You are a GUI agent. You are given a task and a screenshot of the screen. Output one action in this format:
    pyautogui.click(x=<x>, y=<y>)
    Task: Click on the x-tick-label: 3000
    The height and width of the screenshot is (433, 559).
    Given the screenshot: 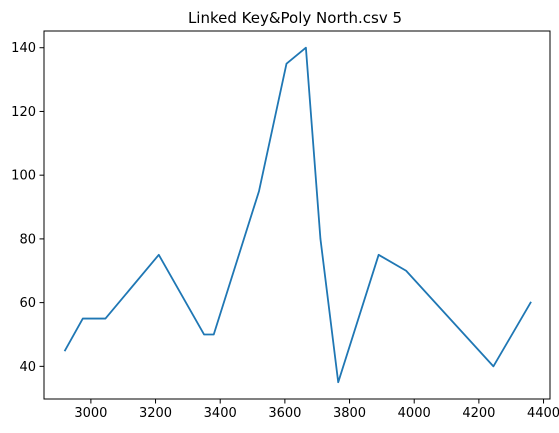 What is the action you would take?
    pyautogui.click(x=90, y=413)
    